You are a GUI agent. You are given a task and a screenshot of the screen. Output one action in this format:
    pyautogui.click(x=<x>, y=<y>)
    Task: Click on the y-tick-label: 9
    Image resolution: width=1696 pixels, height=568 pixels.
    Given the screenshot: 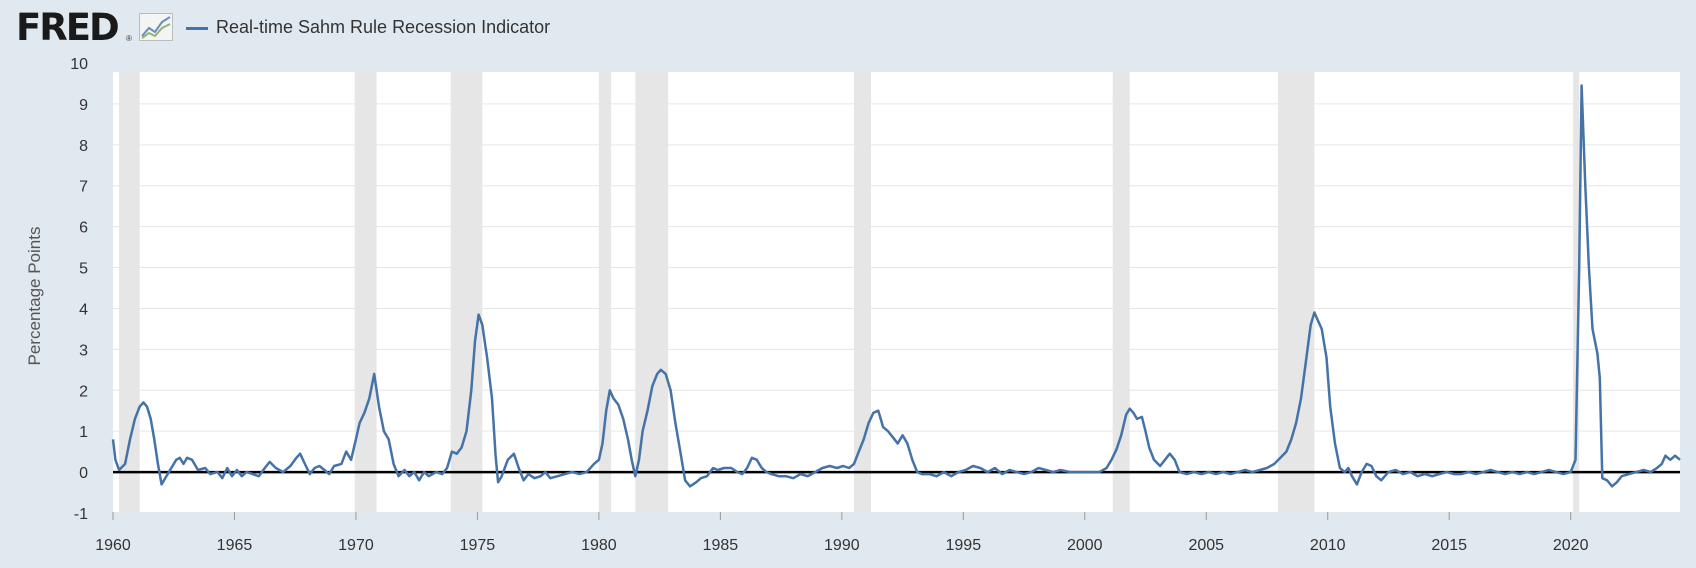 What is the action you would take?
    pyautogui.click(x=83, y=105)
    